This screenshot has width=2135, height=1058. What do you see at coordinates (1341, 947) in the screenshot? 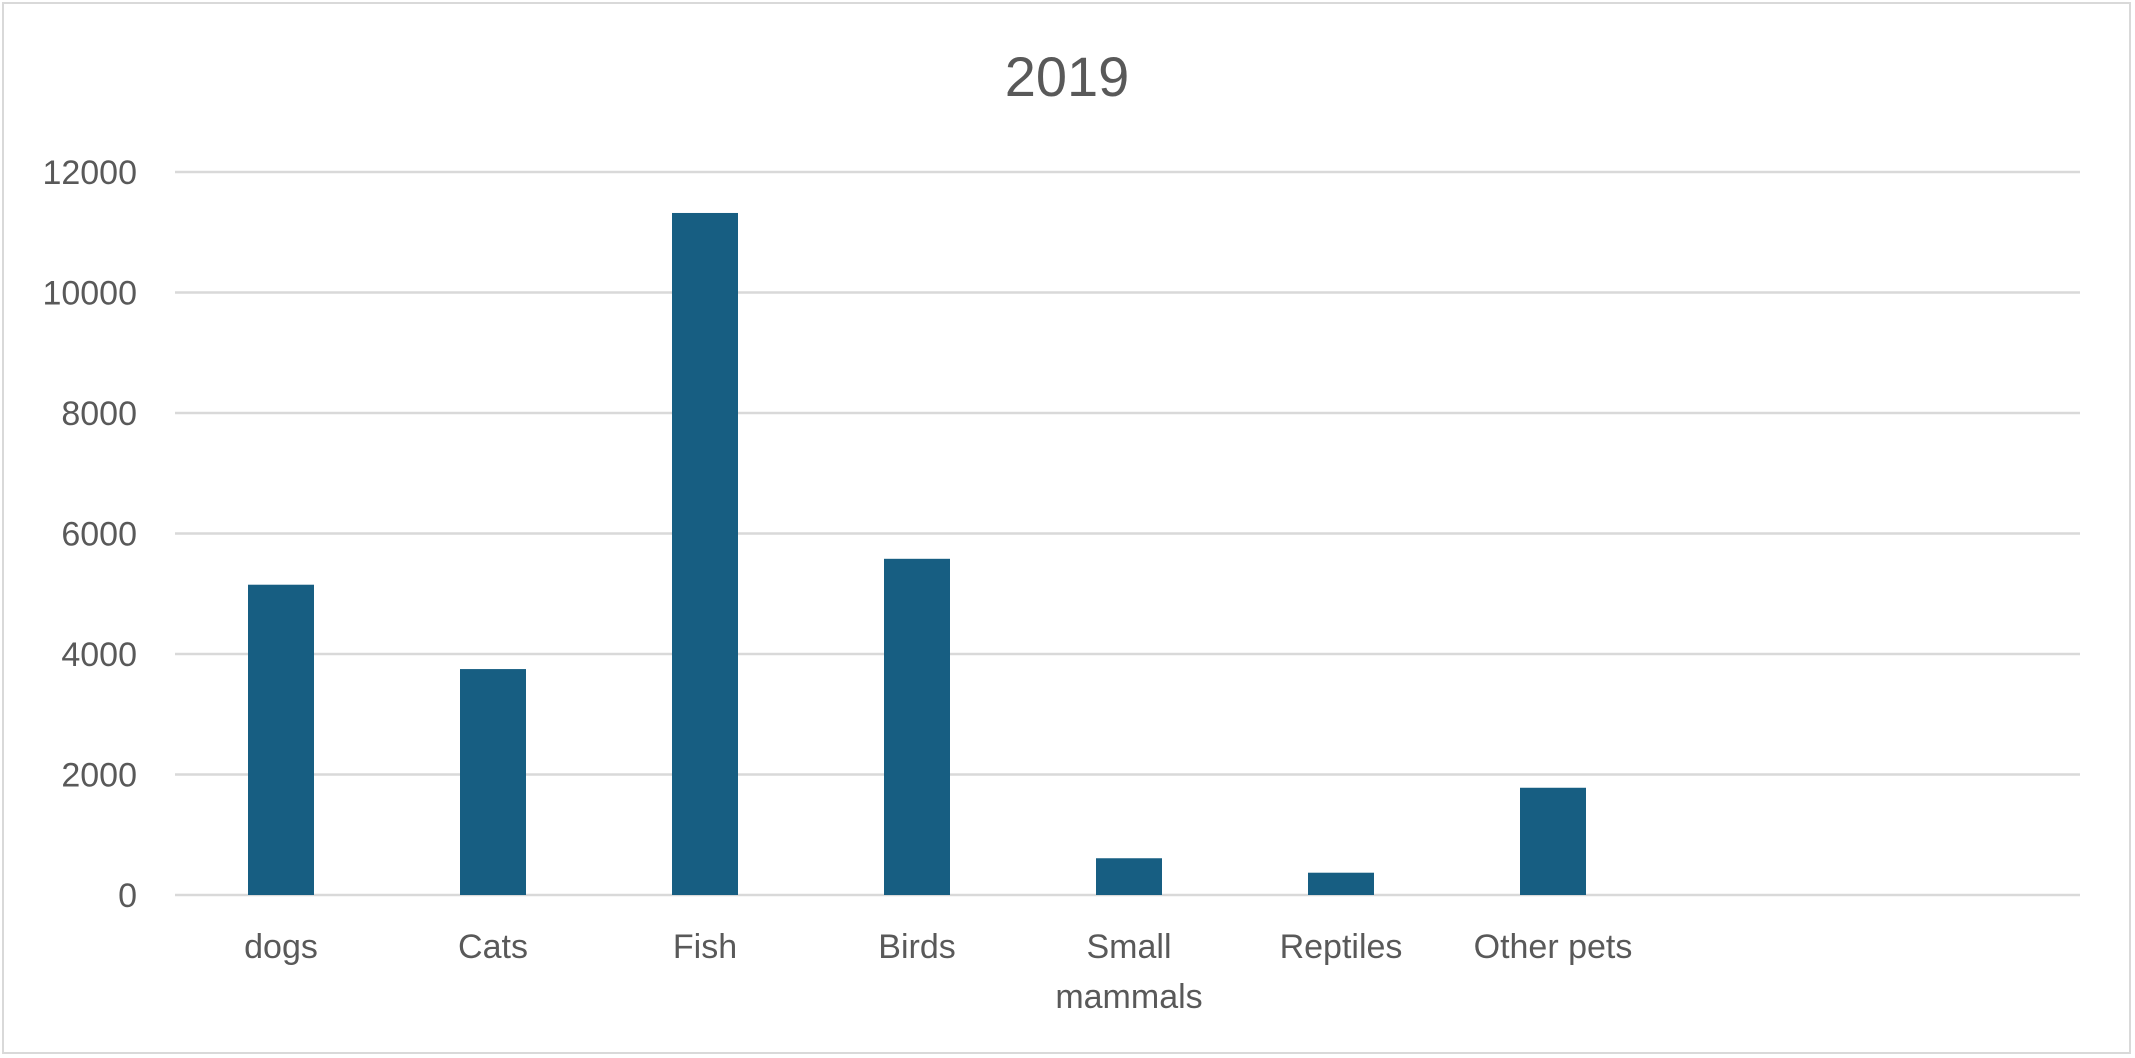
I see `x-tick-label: Reptiles` at bounding box center [1341, 947].